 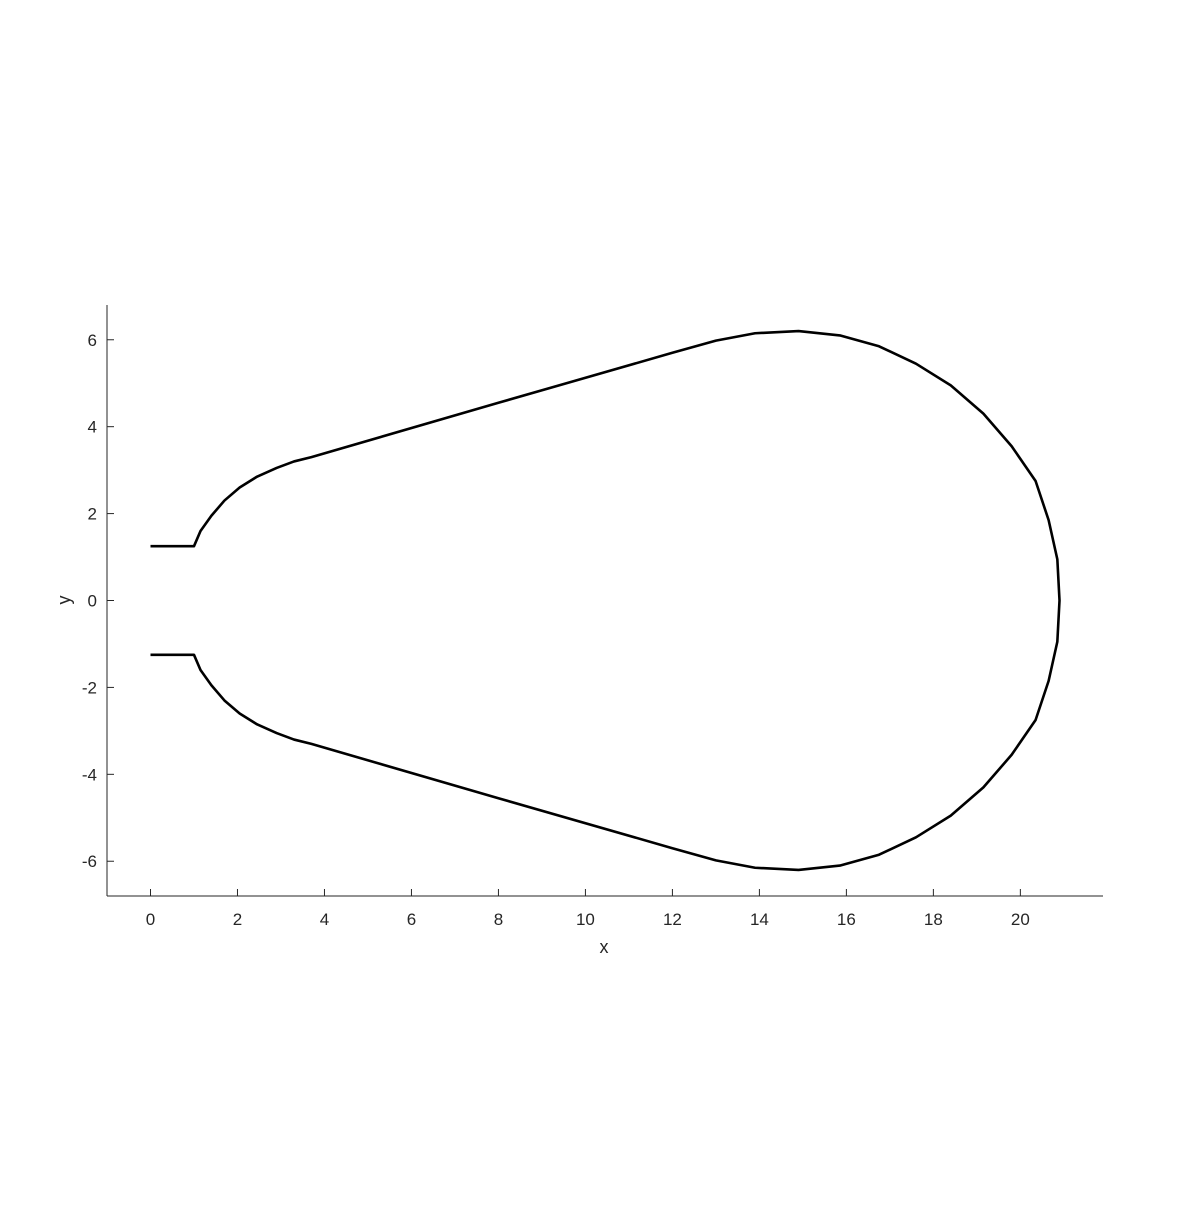 What do you see at coordinates (64, 600) in the screenshot?
I see `y-axis-label: y` at bounding box center [64, 600].